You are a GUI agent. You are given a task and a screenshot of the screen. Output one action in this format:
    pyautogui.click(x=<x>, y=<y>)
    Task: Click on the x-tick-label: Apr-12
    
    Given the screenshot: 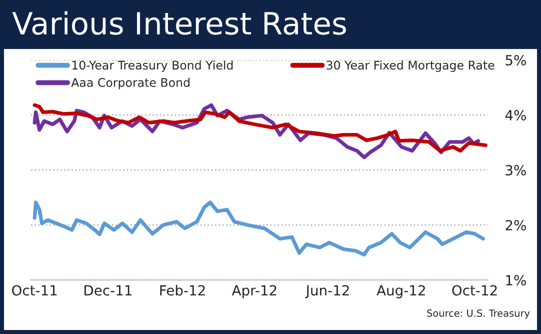 What is the action you would take?
    pyautogui.click(x=254, y=291)
    